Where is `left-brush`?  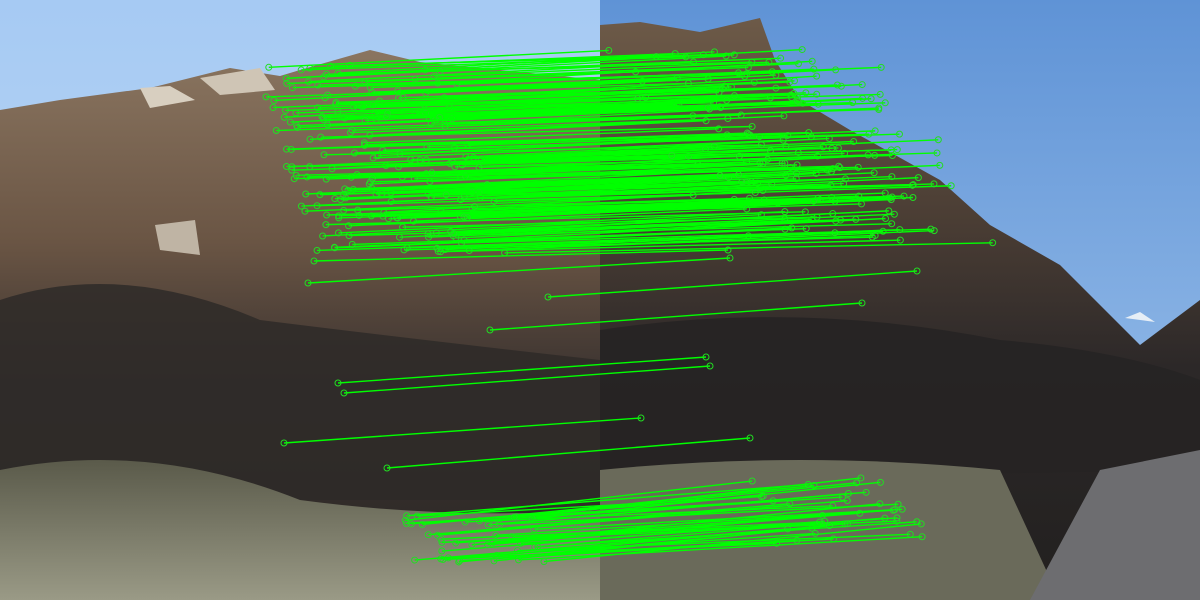
left-brush is located at coordinates (300, 530).